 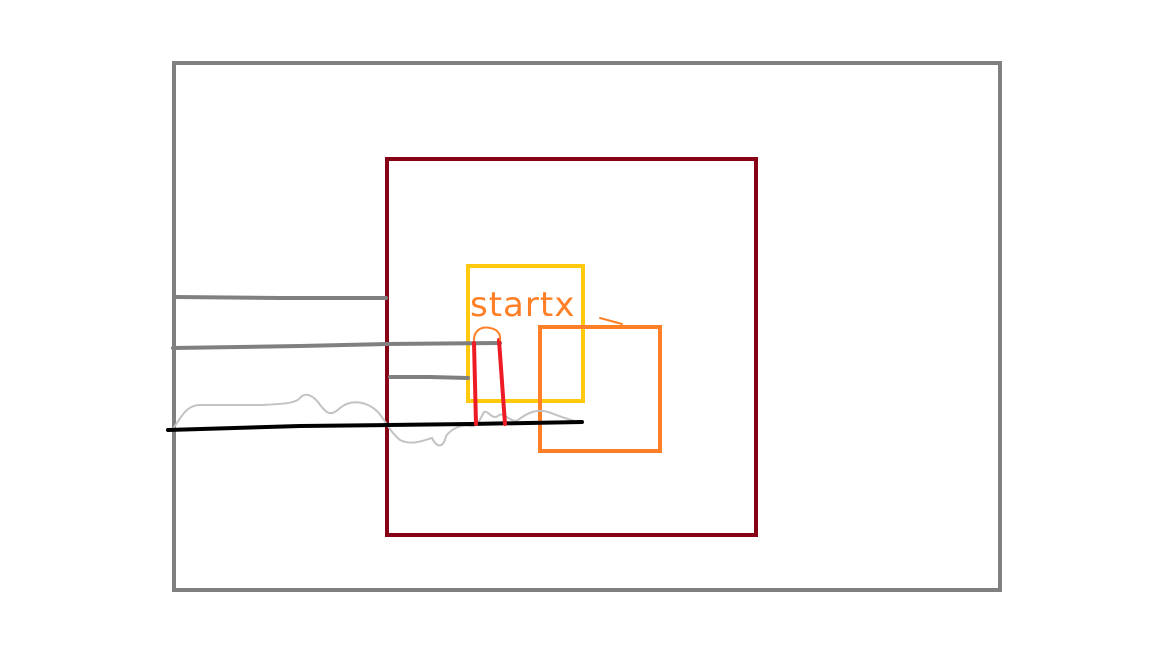 I want to click on marker-arc, so click(x=487, y=333).